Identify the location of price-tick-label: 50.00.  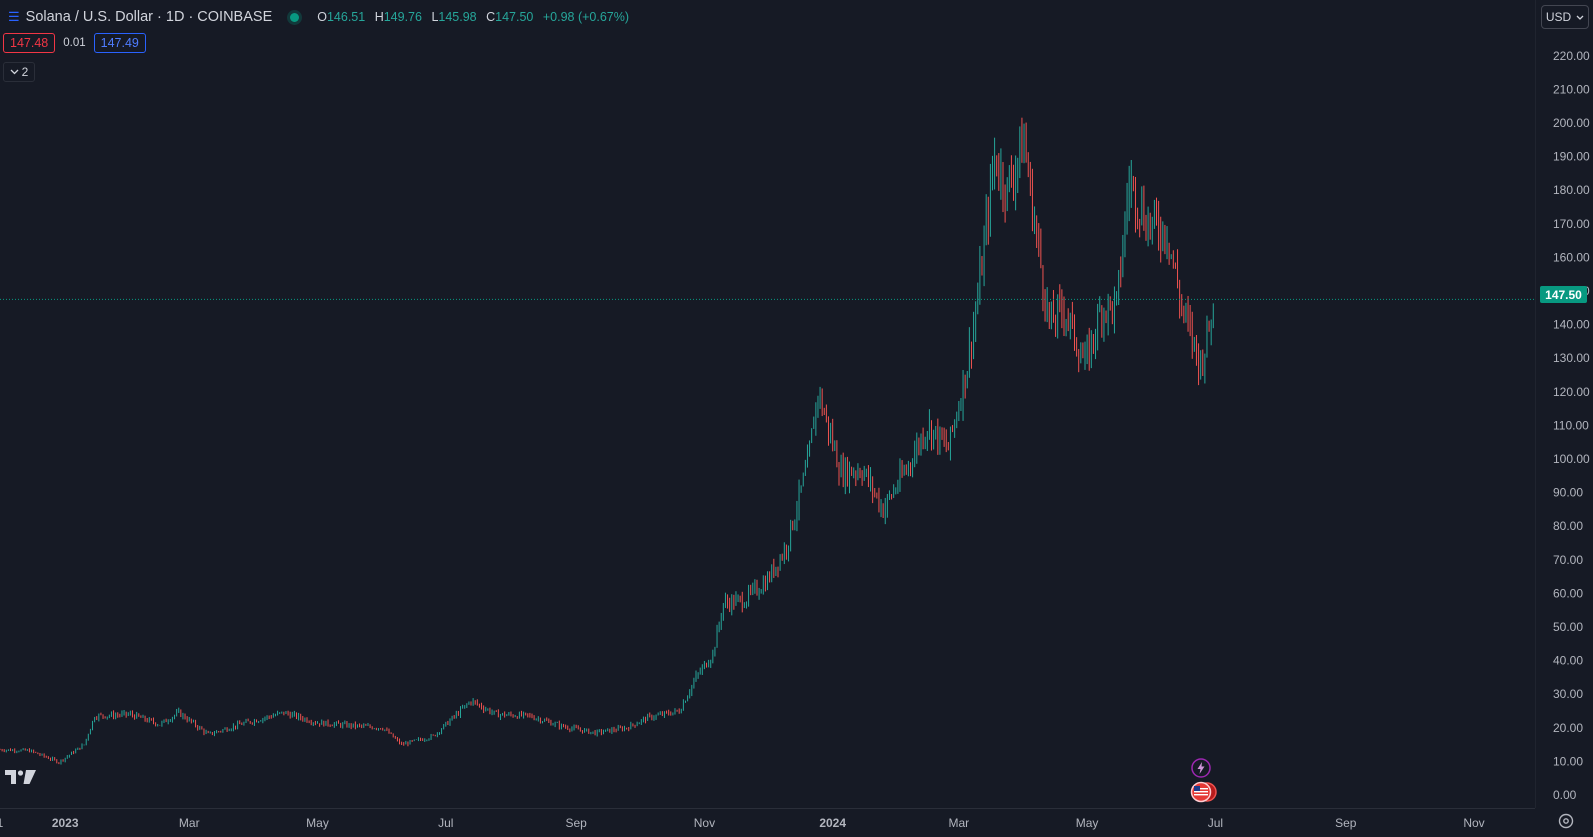
(1568, 627).